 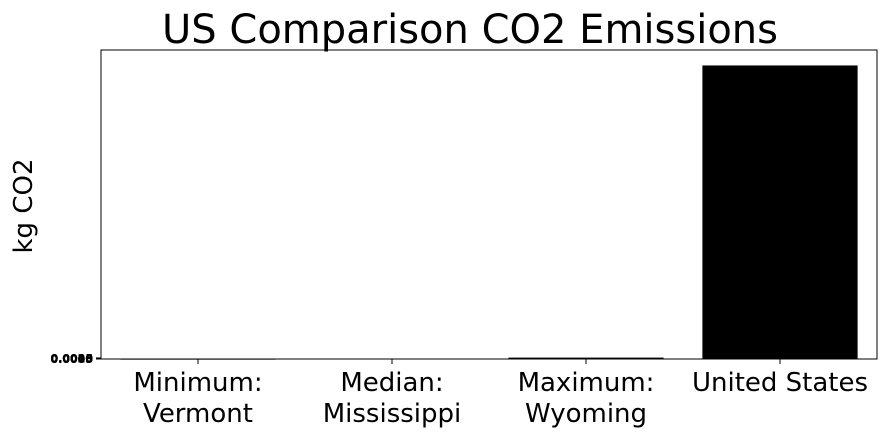 I want to click on y-tick-label-2: 0.0010, so click(x=72, y=359).